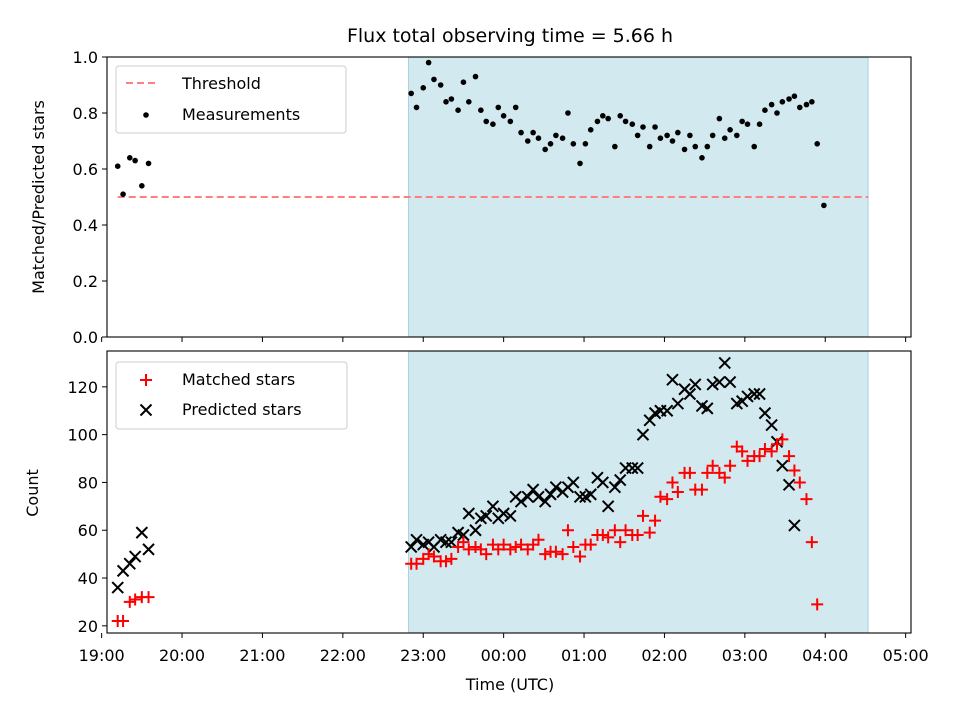 This screenshot has height=720, width=960. I want to click on top-y-tick-label: 0.2, so click(85, 281).